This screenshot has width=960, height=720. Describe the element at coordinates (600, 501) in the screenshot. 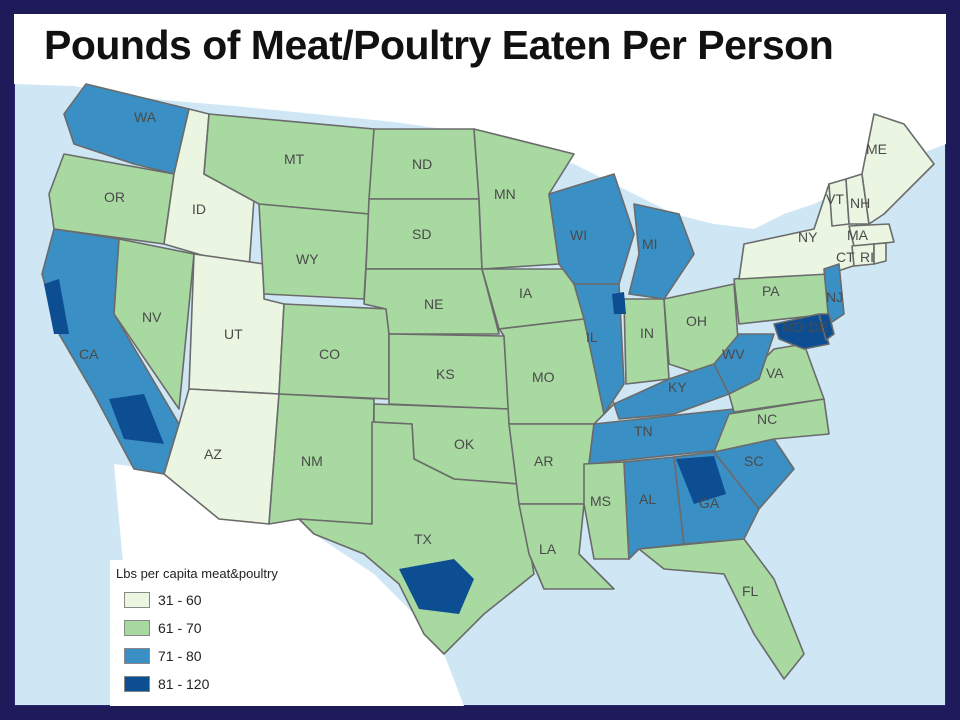

I see `label-MS: MS` at that location.